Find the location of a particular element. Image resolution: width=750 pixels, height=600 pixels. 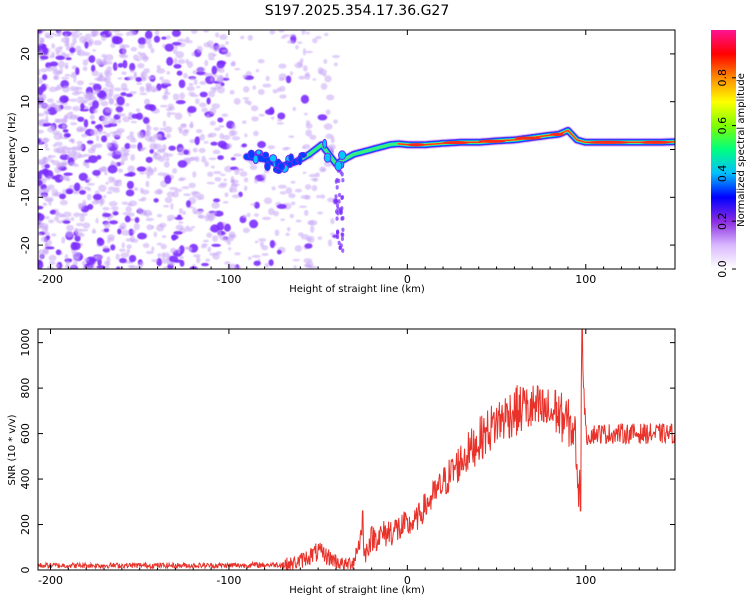

spectrogram-y-tick-label: 20 is located at coordinates (25, 54).